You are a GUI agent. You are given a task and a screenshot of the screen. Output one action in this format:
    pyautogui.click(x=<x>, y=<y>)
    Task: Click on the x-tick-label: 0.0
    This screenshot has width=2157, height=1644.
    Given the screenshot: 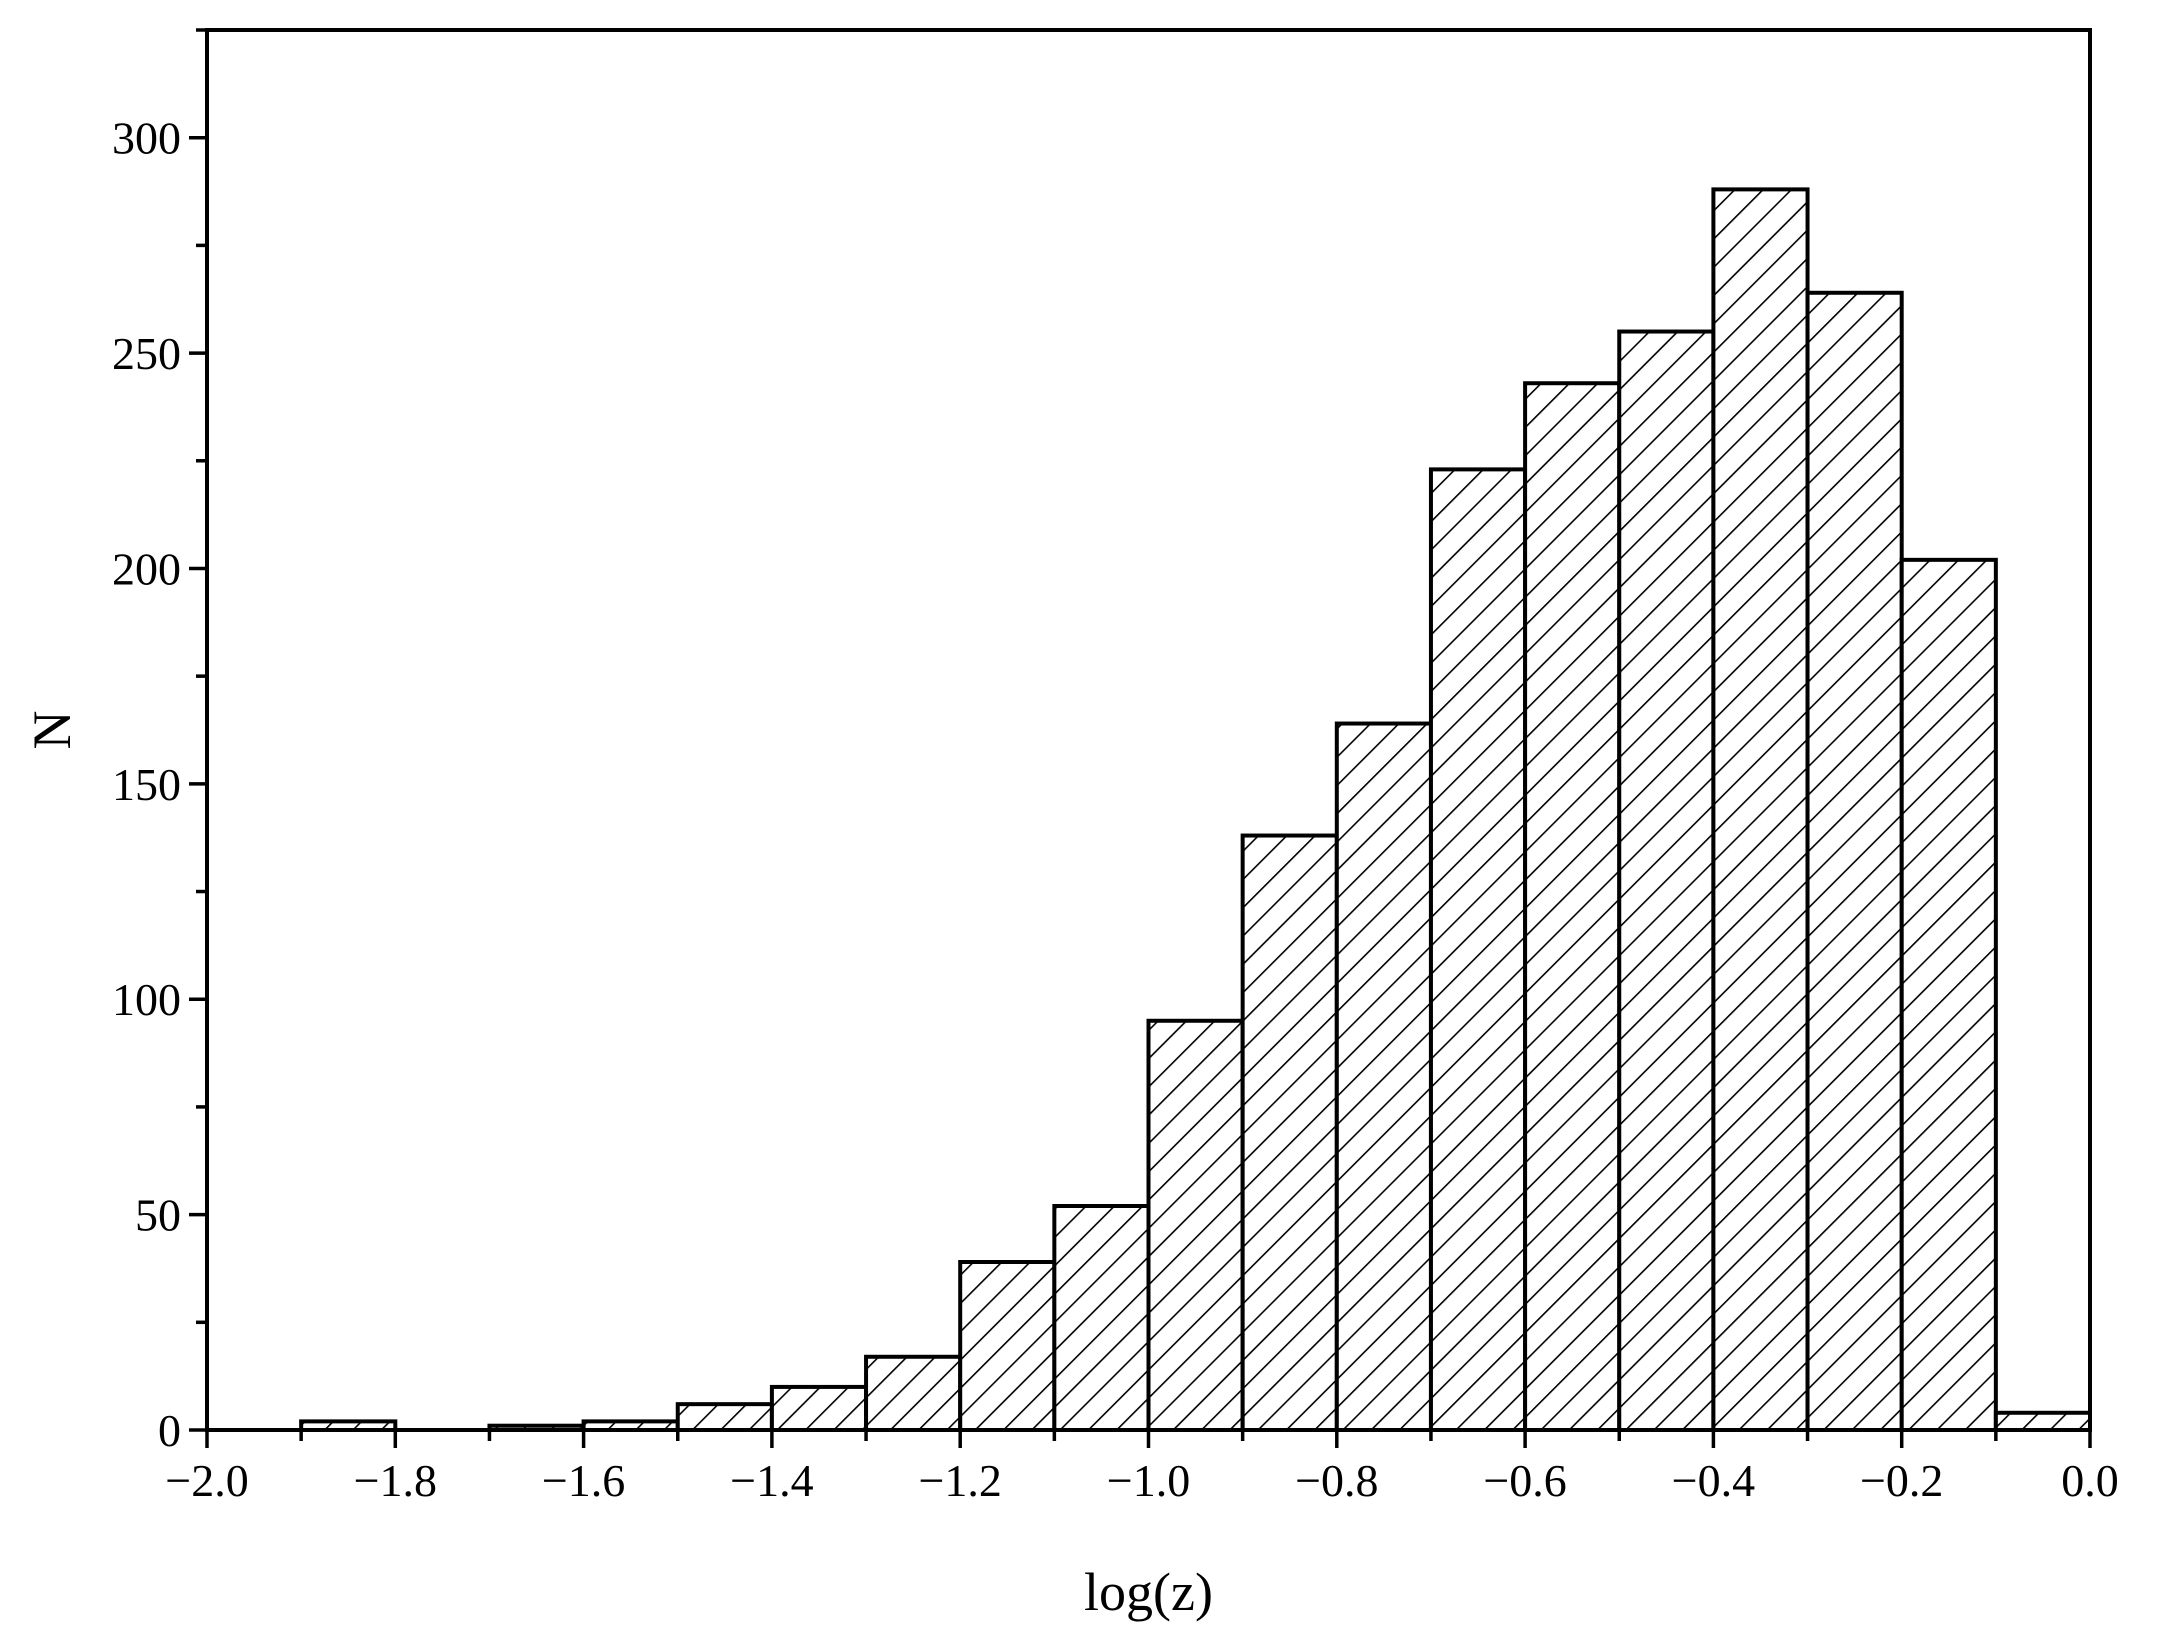 What is the action you would take?
    pyautogui.click(x=2090, y=1480)
    